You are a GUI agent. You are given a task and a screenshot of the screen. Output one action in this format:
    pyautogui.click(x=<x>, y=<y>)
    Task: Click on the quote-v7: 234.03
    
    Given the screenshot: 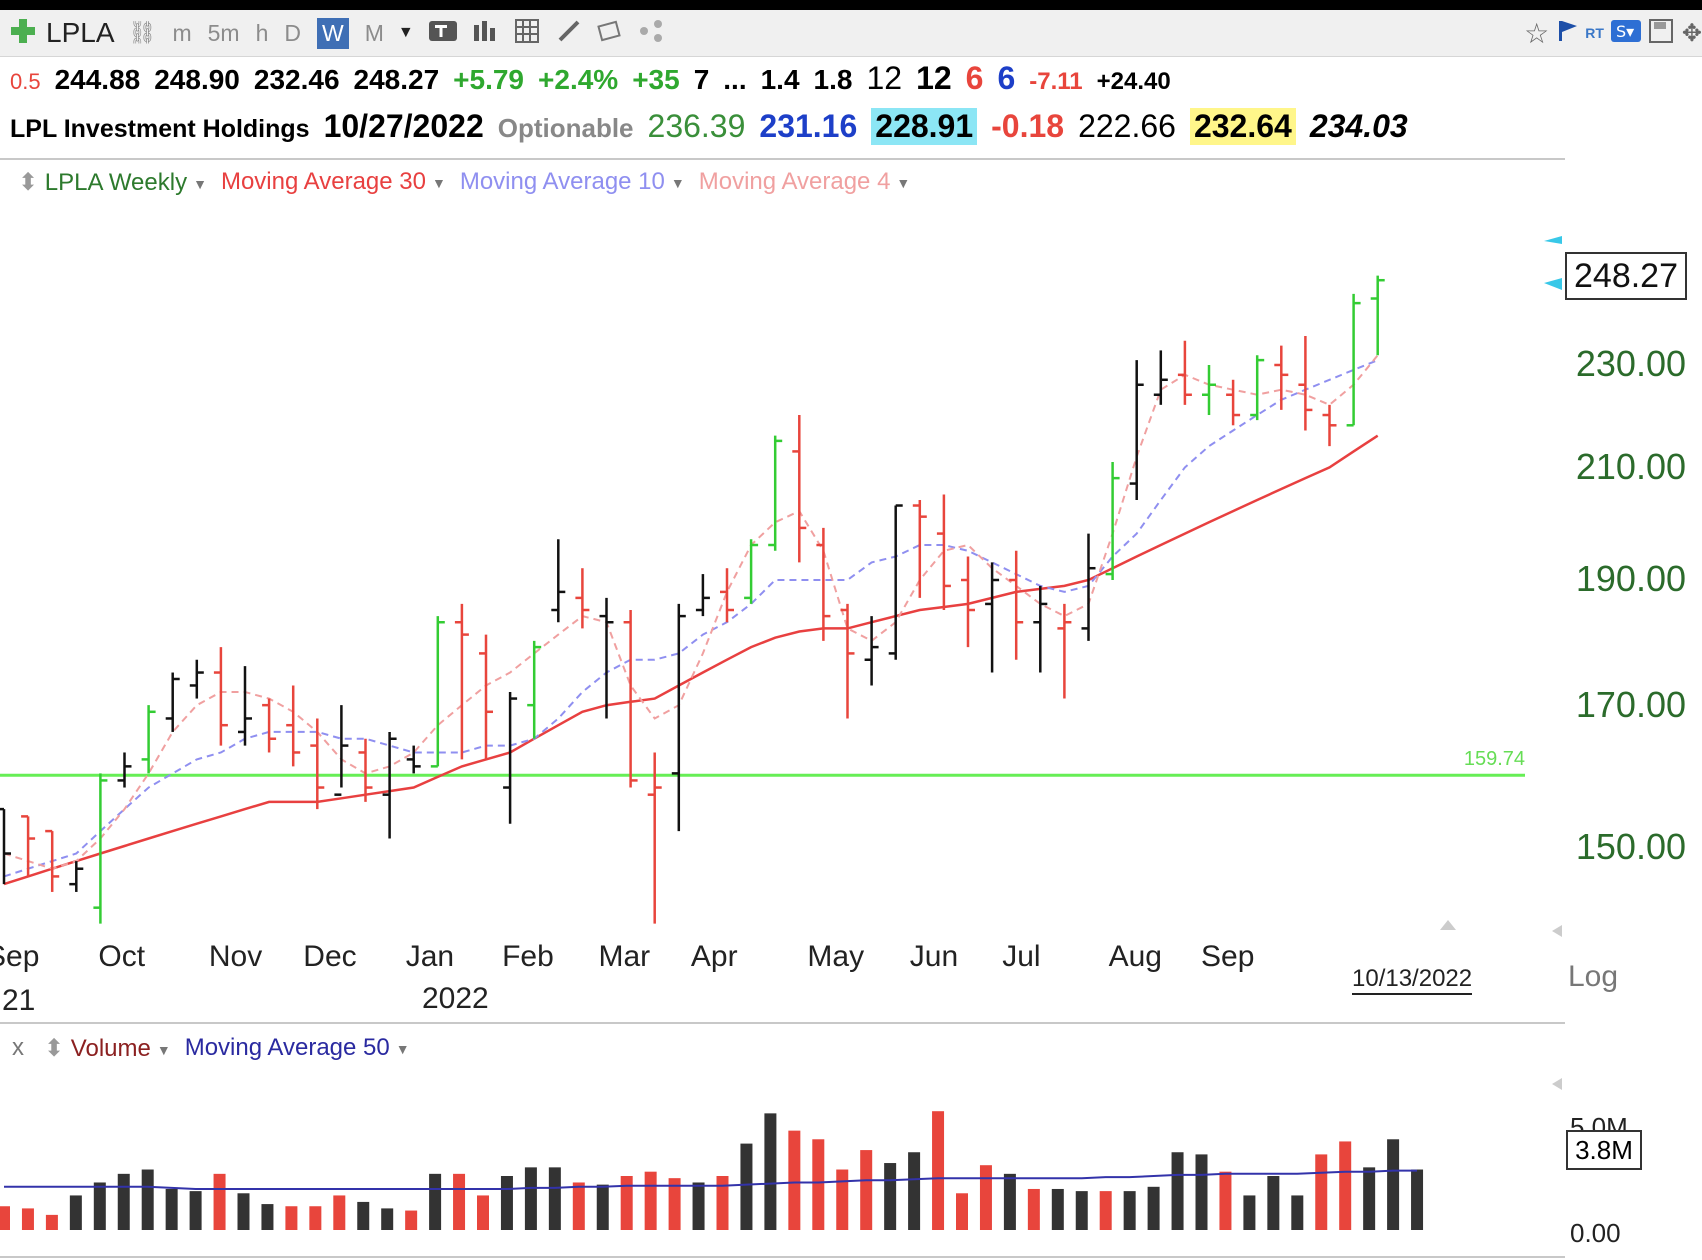 What is the action you would take?
    pyautogui.click(x=1358, y=126)
    